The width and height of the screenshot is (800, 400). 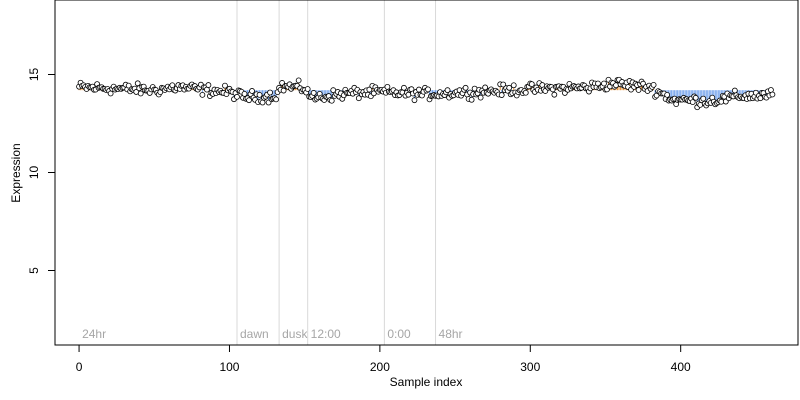 I want to click on x-axis-label: Sample index, so click(x=426, y=382).